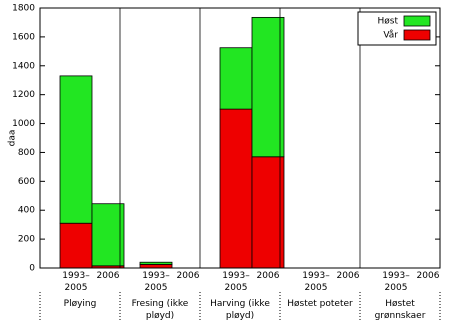 Image resolution: width=461 pixels, height=322 pixels. Describe the element at coordinates (240, 304) in the screenshot. I see `group-label-line: Harving (ikke` at that location.